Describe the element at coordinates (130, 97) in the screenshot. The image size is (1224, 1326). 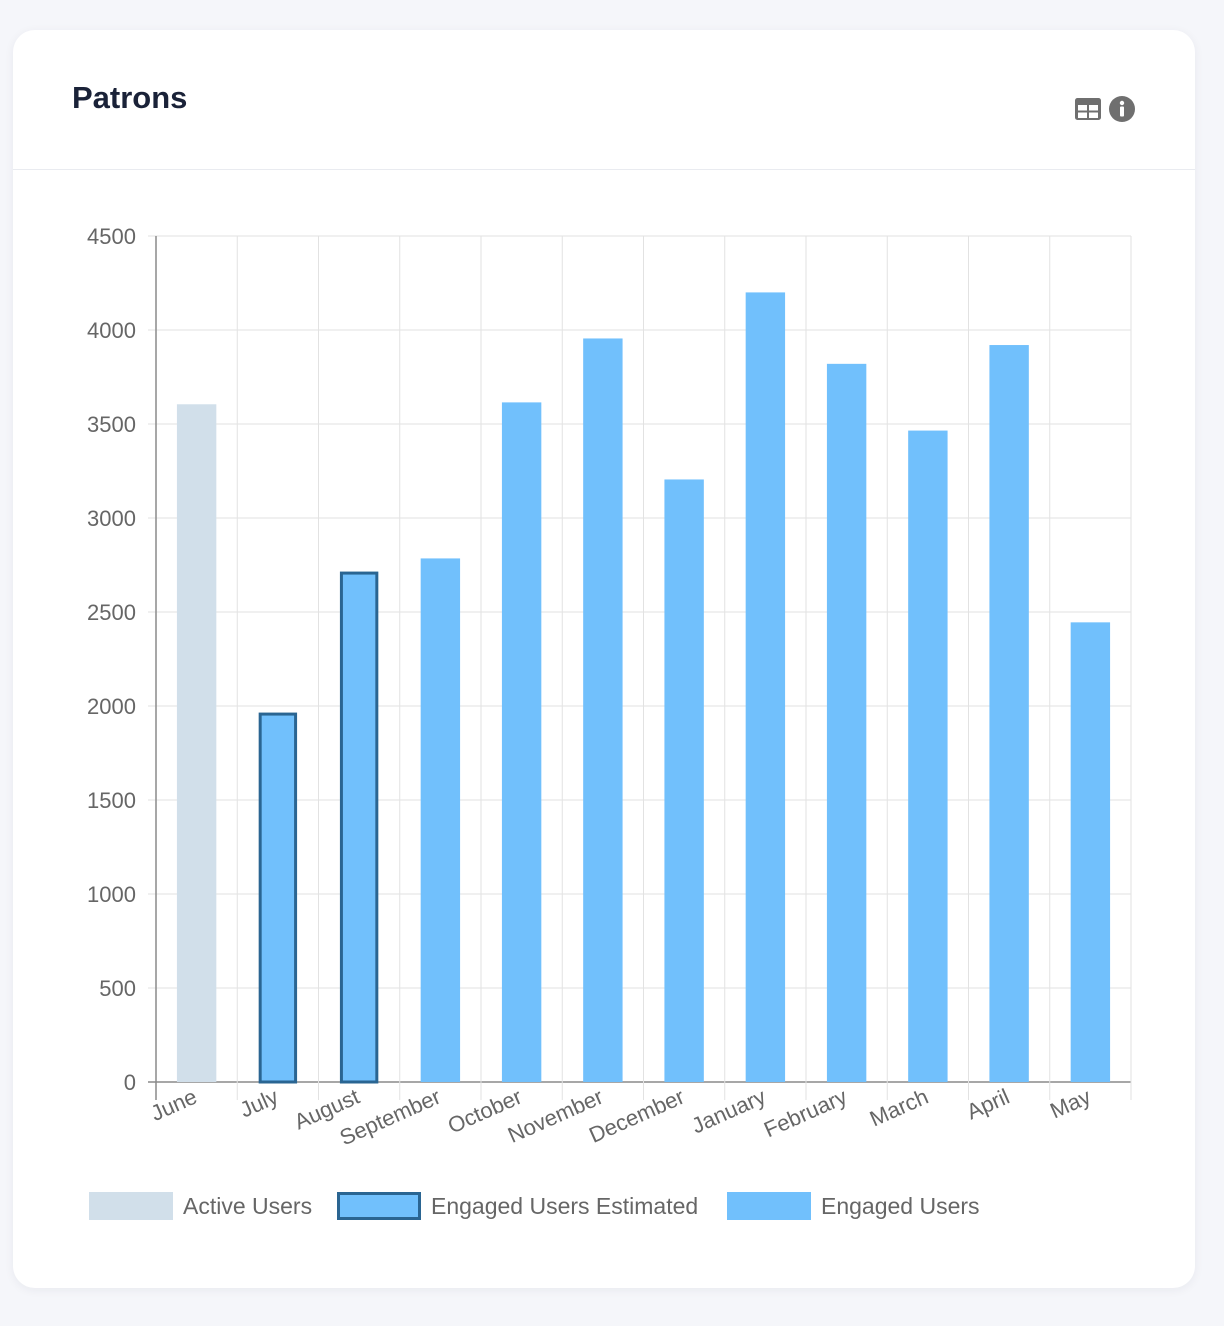
I see `card-title: Patrons` at that location.